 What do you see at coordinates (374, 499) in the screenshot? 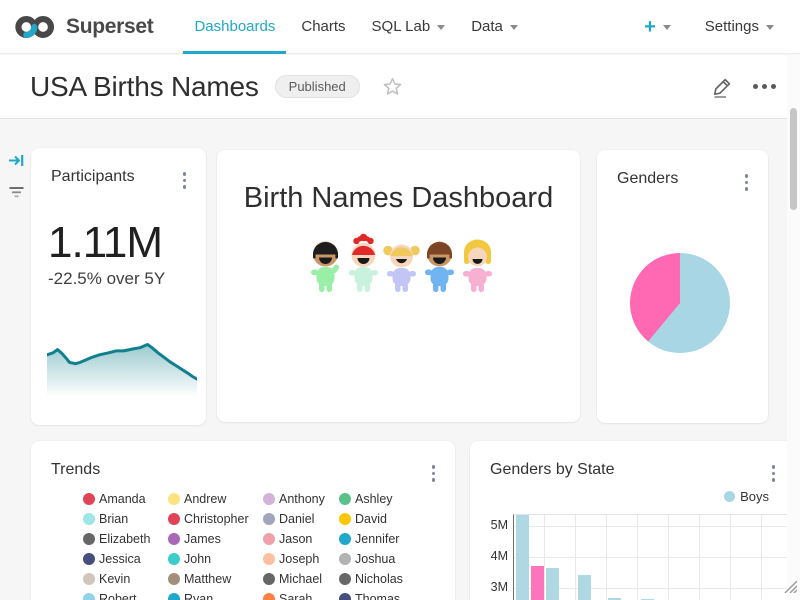
I see `legend-label: Ashley` at bounding box center [374, 499].